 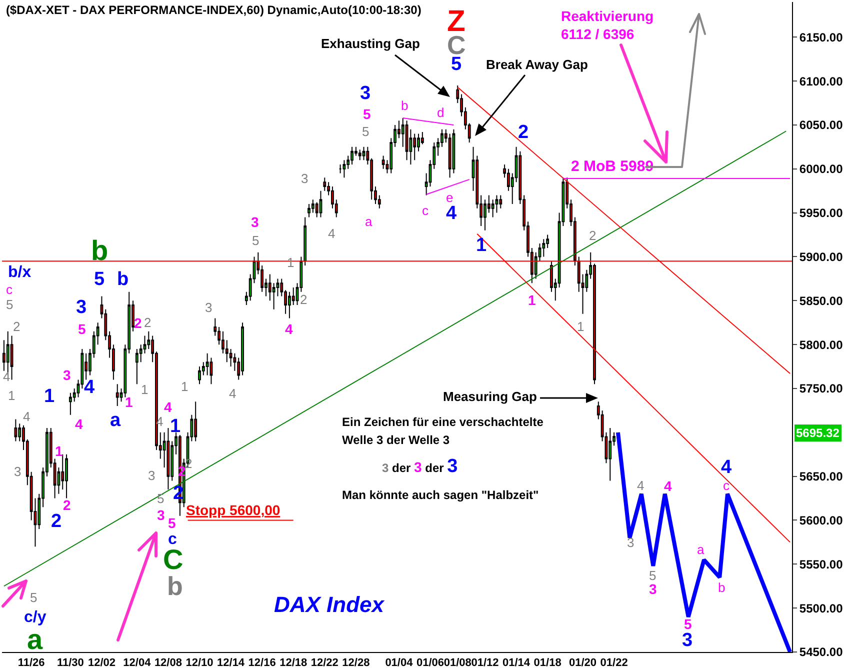 I want to click on annotation: 3 der 3 der 3, so click(x=420, y=466).